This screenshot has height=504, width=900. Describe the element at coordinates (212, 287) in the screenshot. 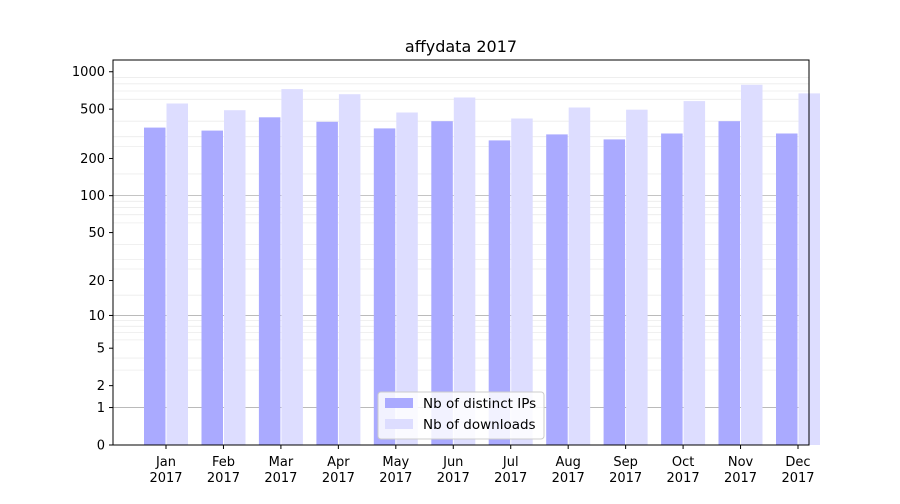

I see `bar-distinct-ips-feb` at that location.